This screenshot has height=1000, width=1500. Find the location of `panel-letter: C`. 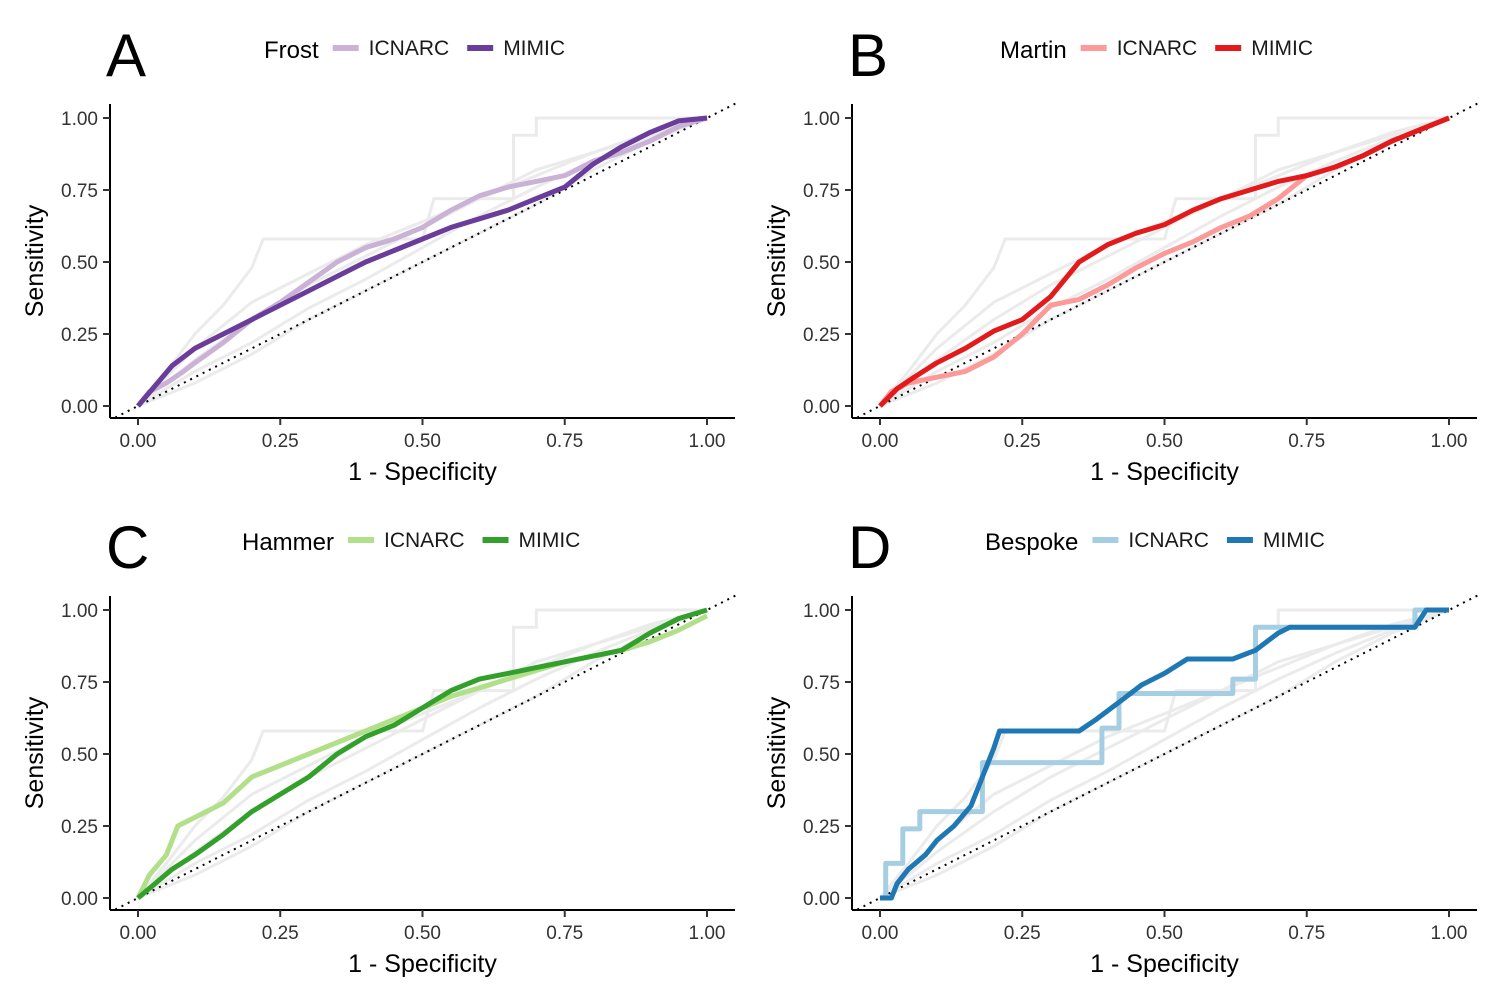

panel-letter: C is located at coordinates (127, 547).